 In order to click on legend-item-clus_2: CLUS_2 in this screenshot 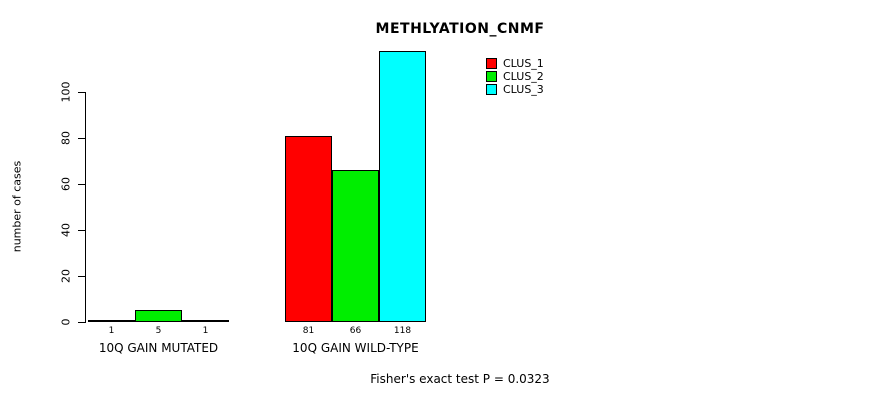, I will do `click(515, 76)`.